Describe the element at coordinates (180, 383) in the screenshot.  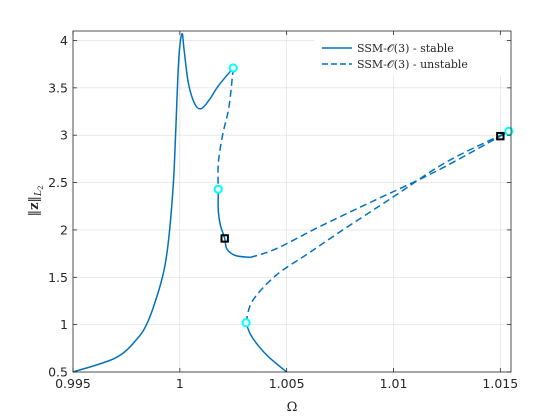
I see `x-tick-label: 1` at that location.